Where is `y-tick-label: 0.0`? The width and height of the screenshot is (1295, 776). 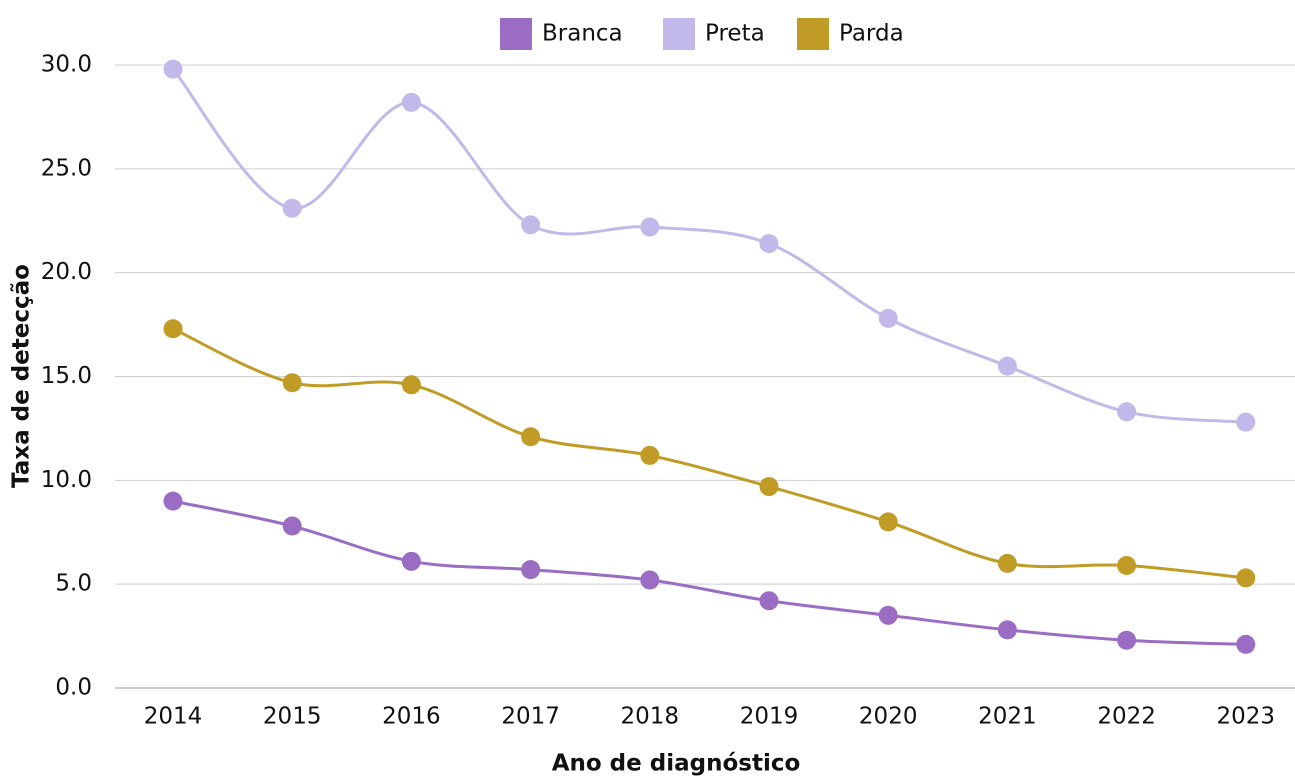
y-tick-label: 0.0 is located at coordinates (73, 688).